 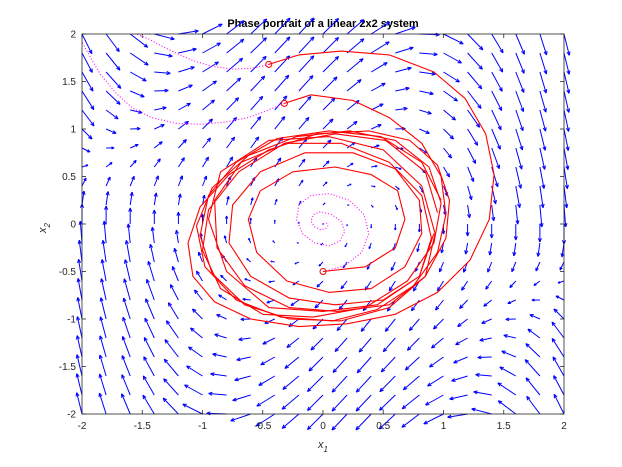 I want to click on y-tick-label: 1, so click(x=73, y=130).